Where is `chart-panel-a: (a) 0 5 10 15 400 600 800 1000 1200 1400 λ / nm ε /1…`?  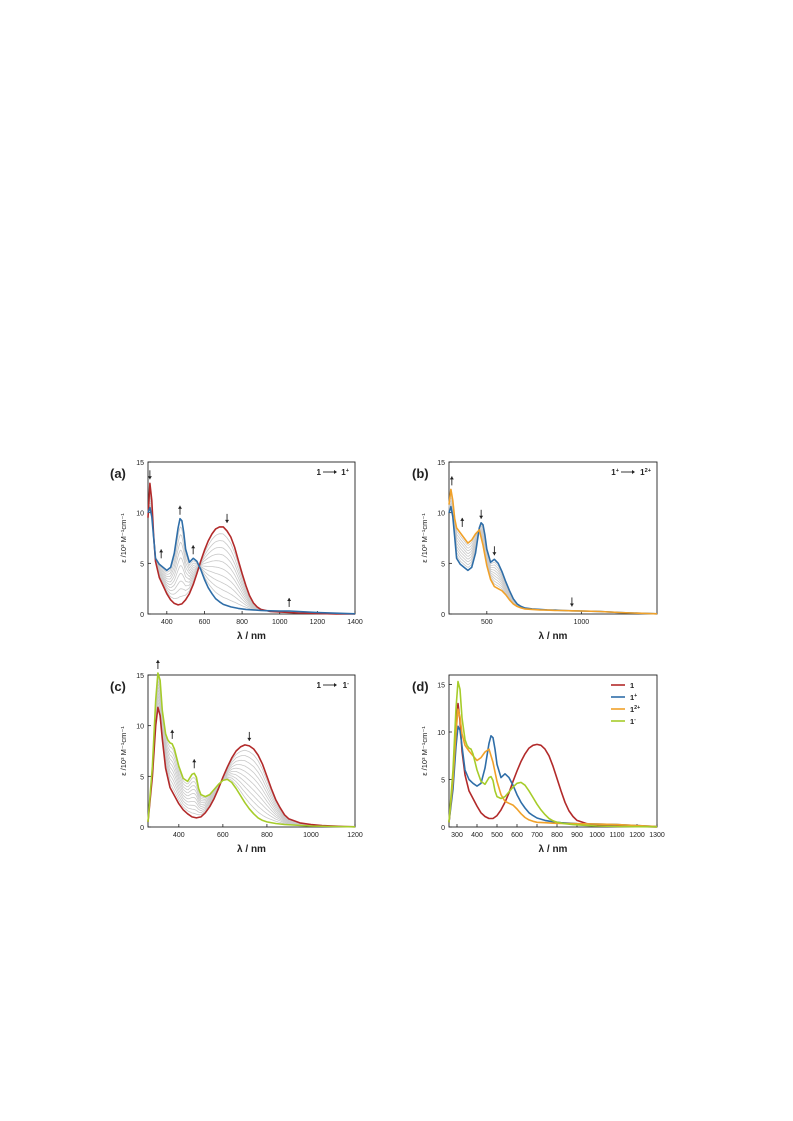 chart-panel-a: (a) 0 5 10 15 400 600 800 1000 1200 1400 λ / nm ε /1… is located at coordinates (236, 551).